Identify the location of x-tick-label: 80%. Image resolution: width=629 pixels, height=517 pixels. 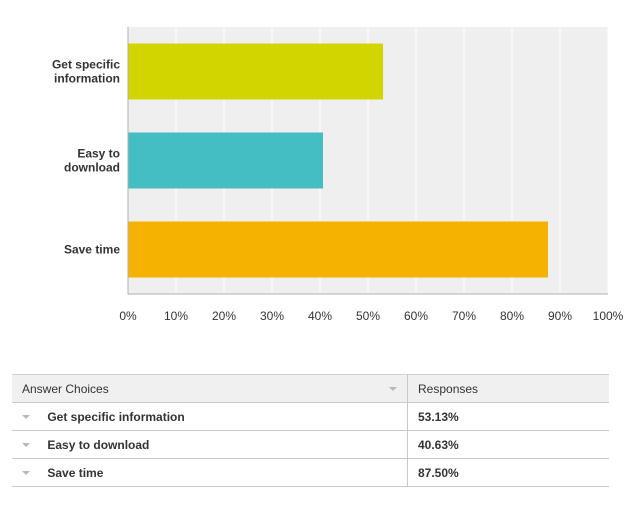
(512, 316).